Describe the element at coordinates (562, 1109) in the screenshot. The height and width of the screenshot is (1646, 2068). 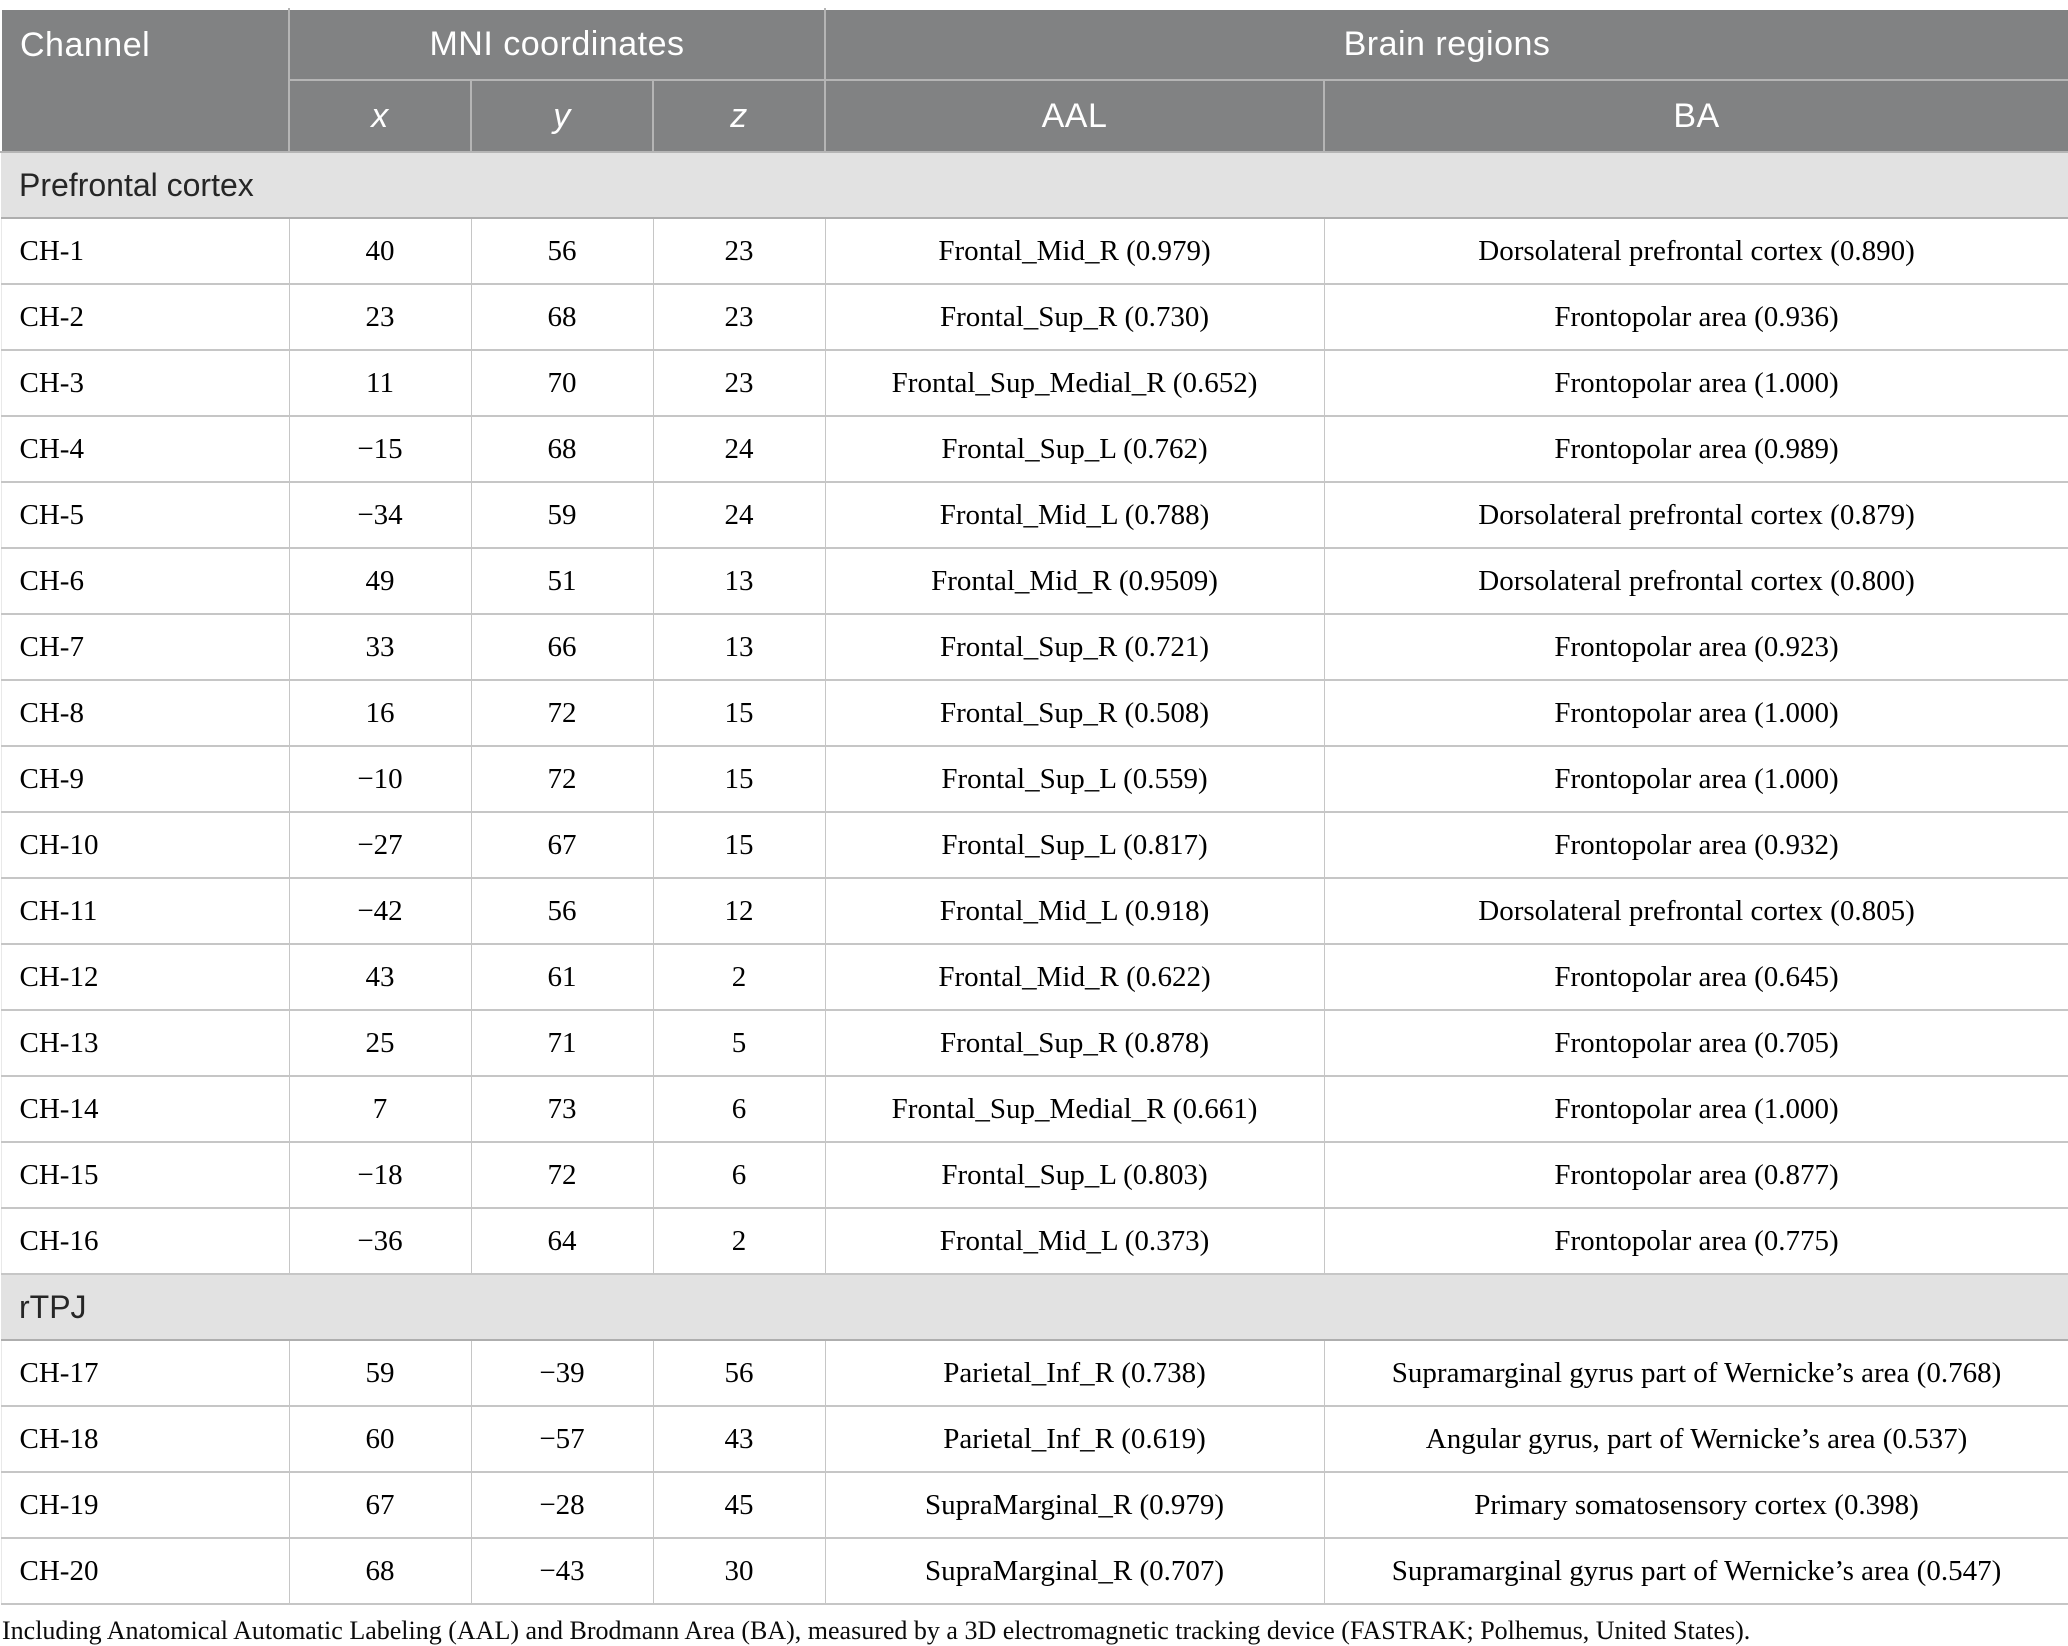
I see `cell-y: 73` at that location.